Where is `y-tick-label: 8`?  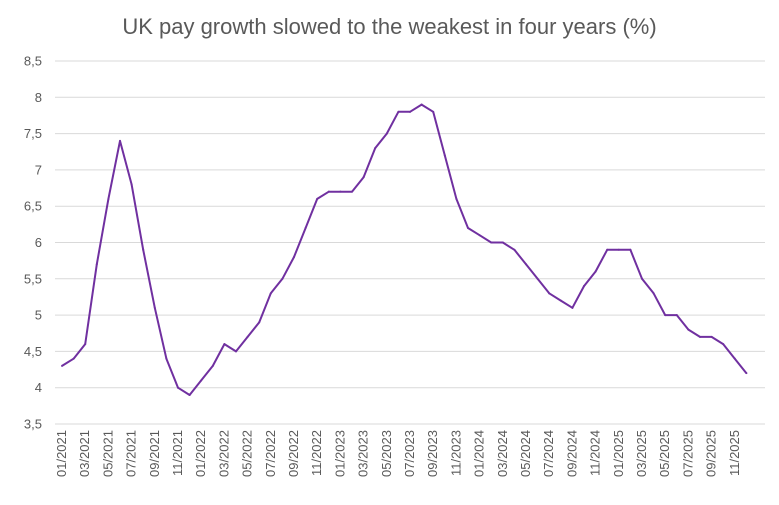
y-tick-label: 8 is located at coordinates (38, 97).